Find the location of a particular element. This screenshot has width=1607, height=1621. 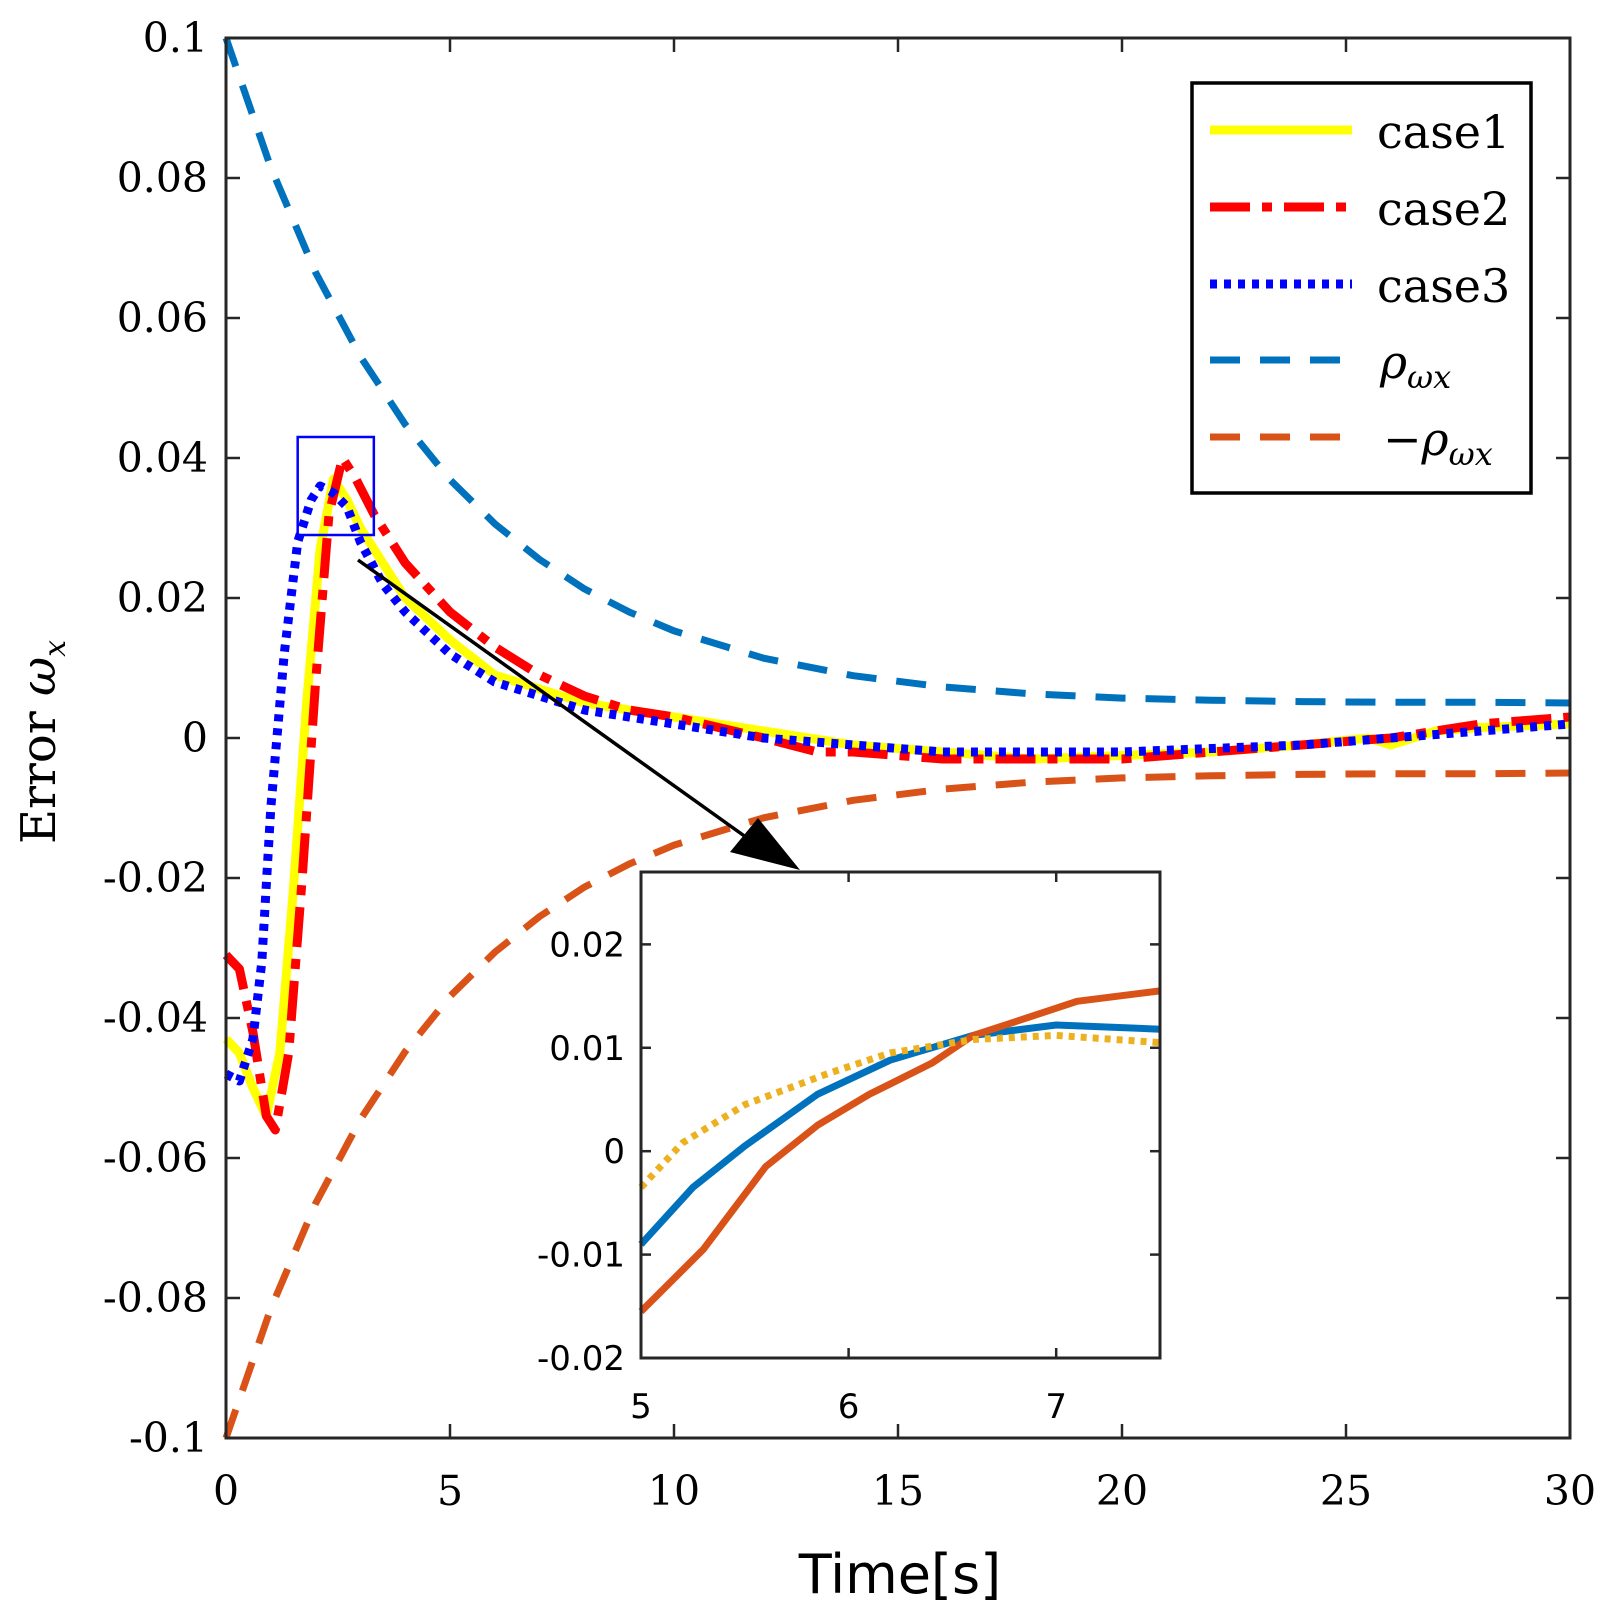

legend-label-case2: case2 is located at coordinates (1443, 209).